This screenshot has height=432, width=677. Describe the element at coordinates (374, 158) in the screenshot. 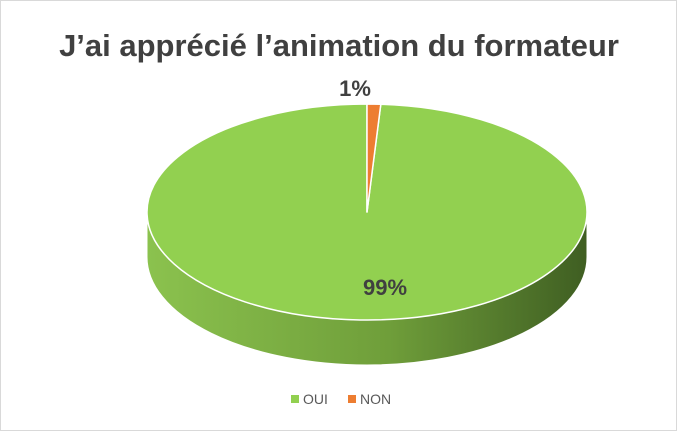

I see `pie-slice-non` at that location.